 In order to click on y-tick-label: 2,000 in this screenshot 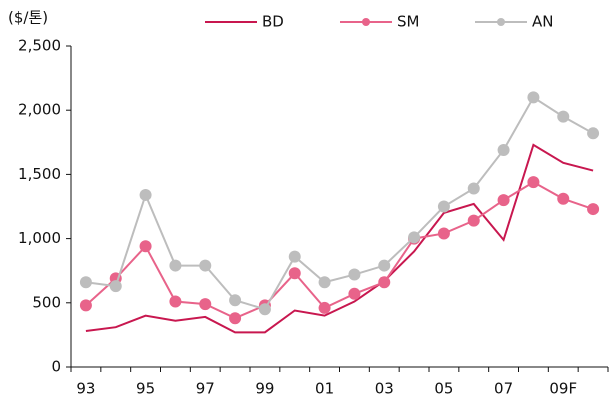, I will do `click(39, 110)`.